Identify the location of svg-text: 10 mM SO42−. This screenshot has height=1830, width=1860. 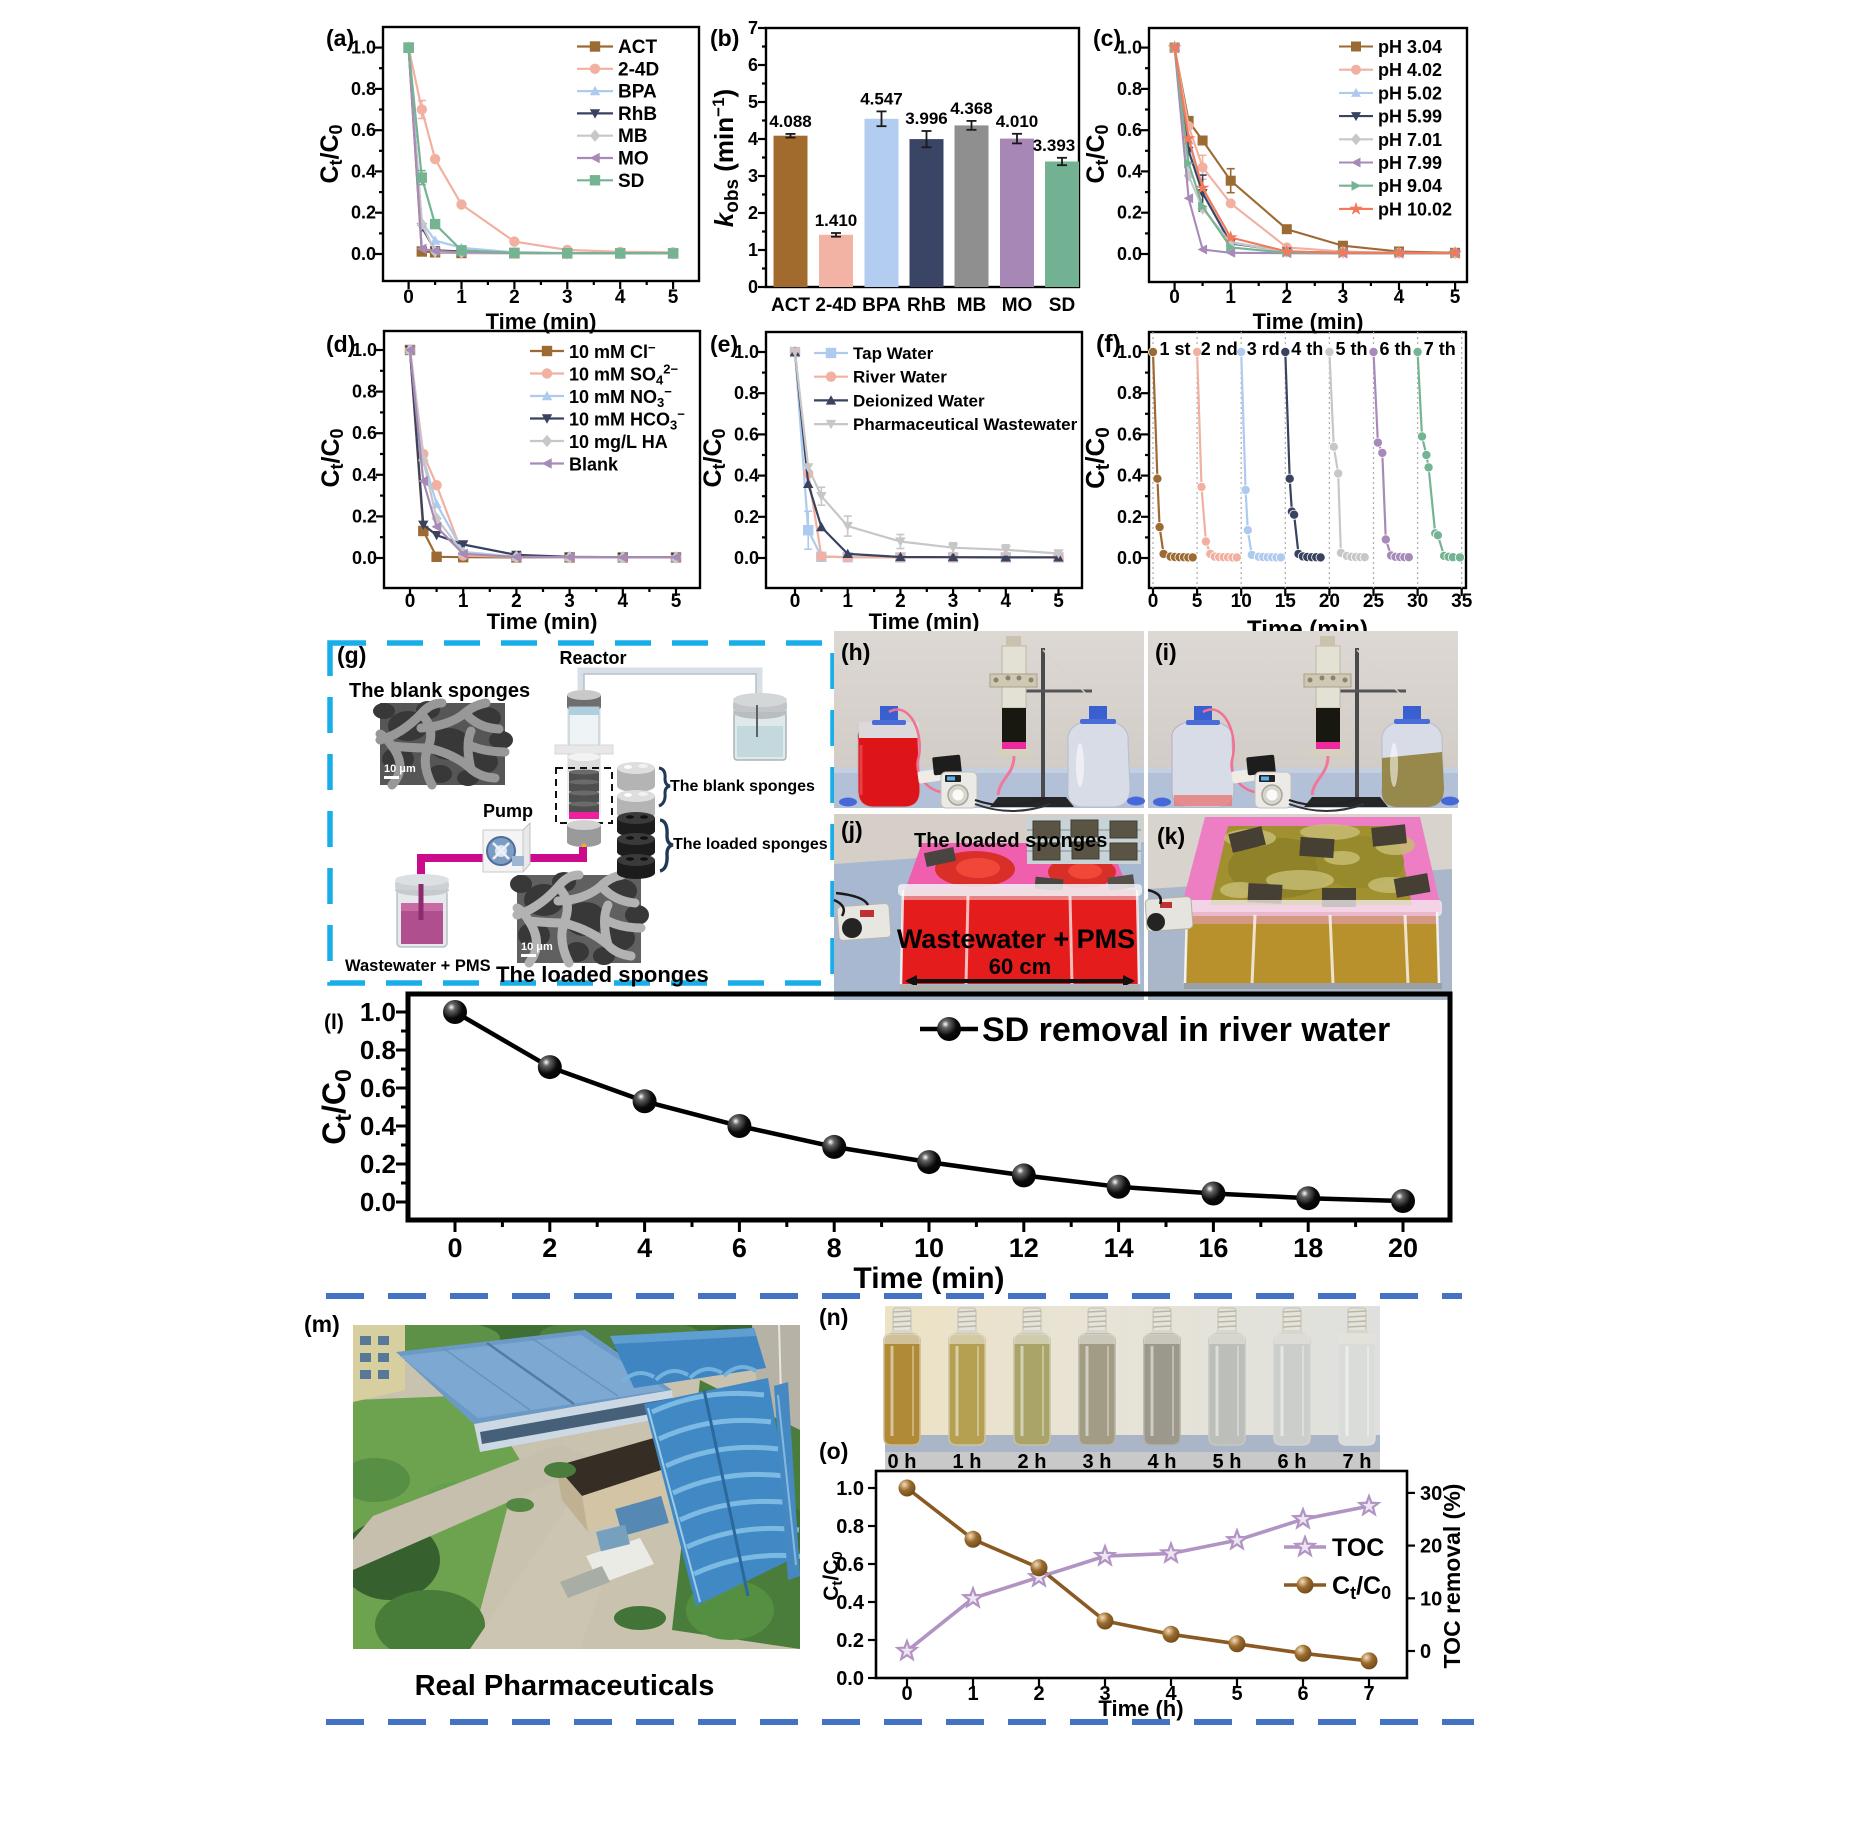
(623, 375).